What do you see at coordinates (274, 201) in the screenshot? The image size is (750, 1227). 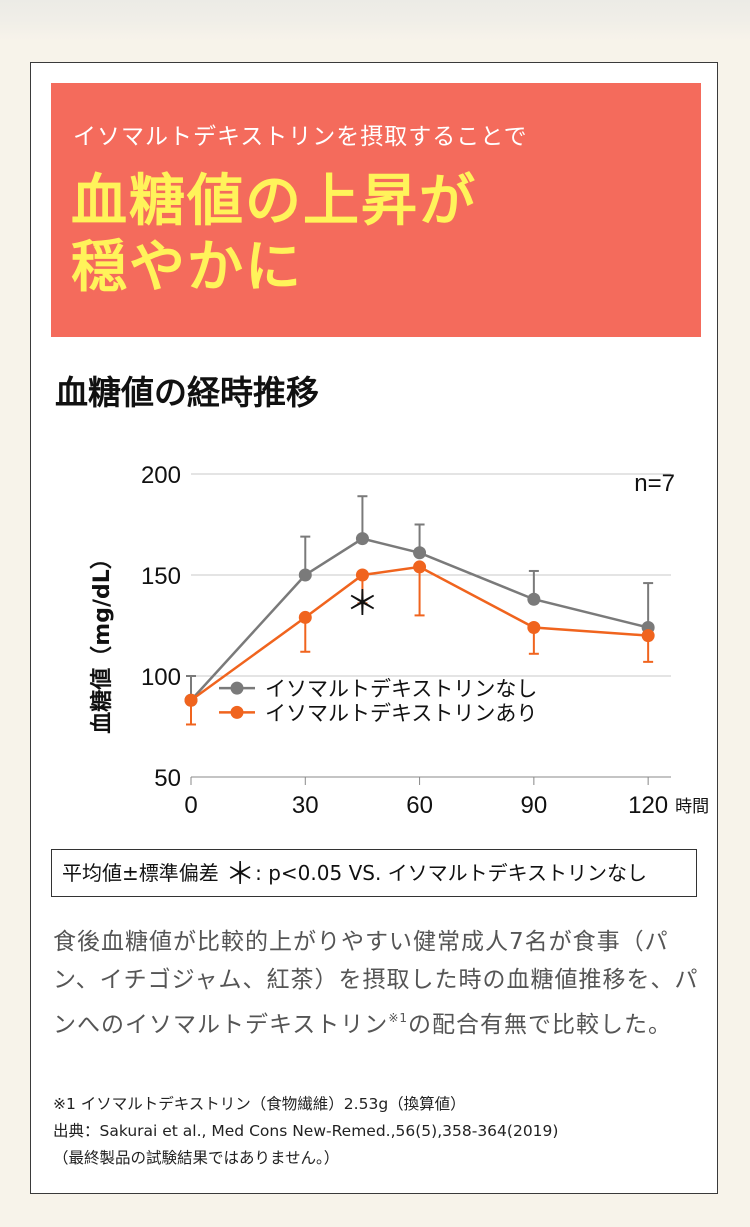 I see `banner-title-line1: 血糖値の上昇が` at bounding box center [274, 201].